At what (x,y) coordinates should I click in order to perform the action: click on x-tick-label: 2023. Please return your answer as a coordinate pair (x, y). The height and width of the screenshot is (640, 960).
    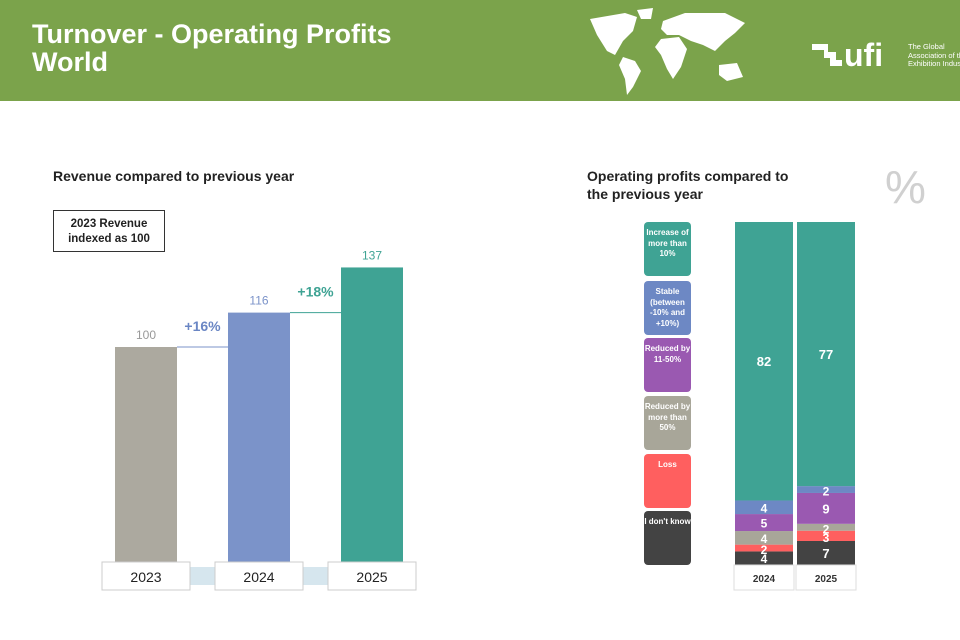
    Looking at the image, I should click on (145, 577).